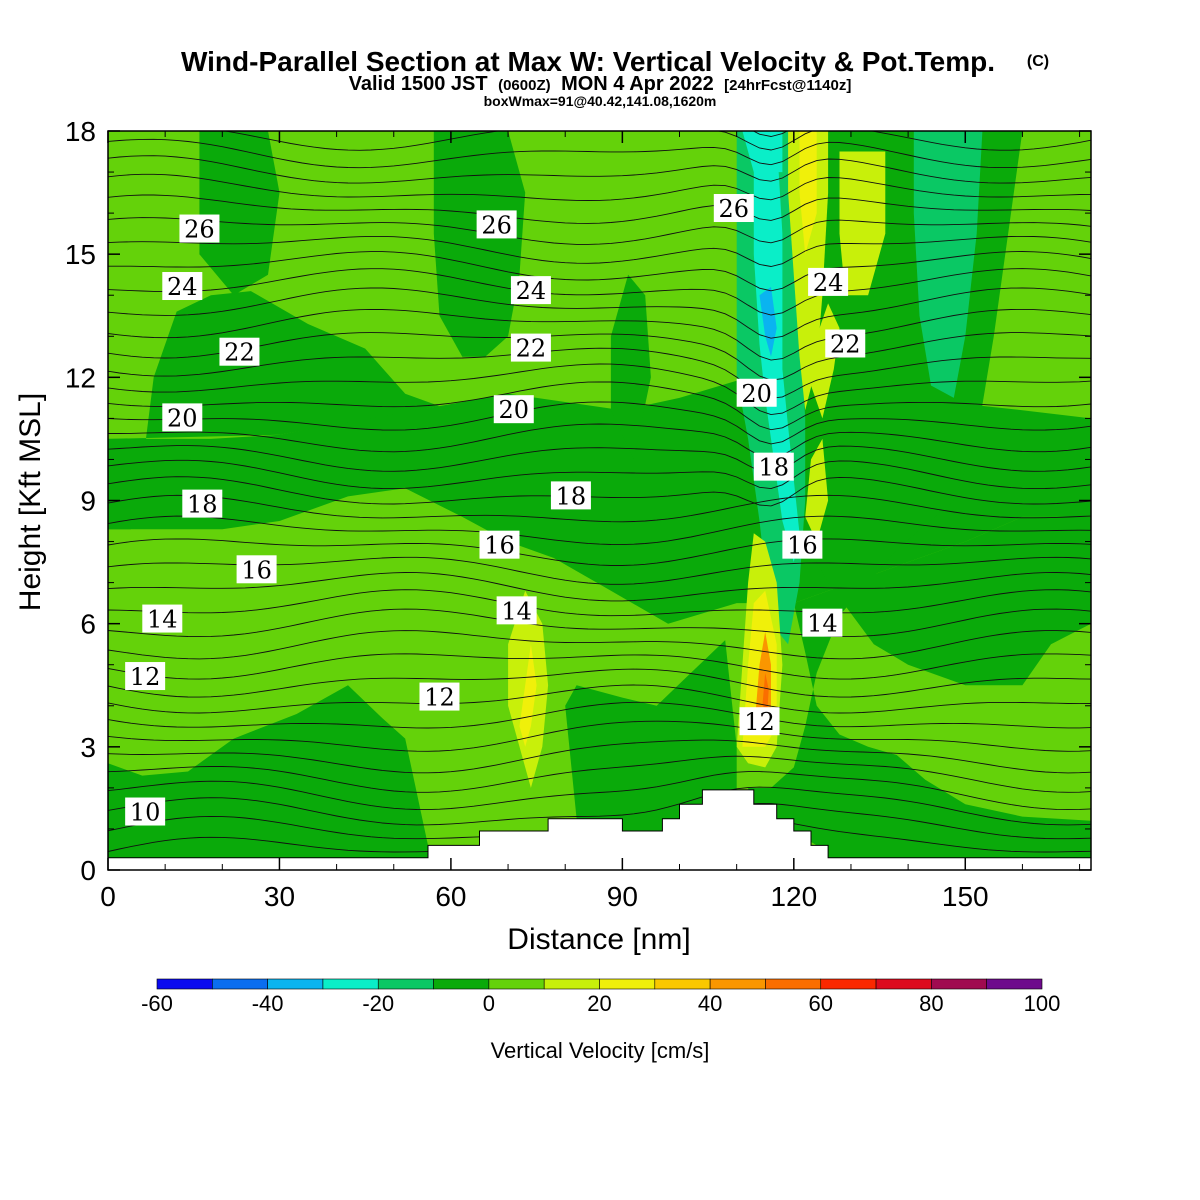 The image size is (1200, 1200). Describe the element at coordinates (378, 1003) in the screenshot. I see `colorbar-tick-label: -20` at that location.